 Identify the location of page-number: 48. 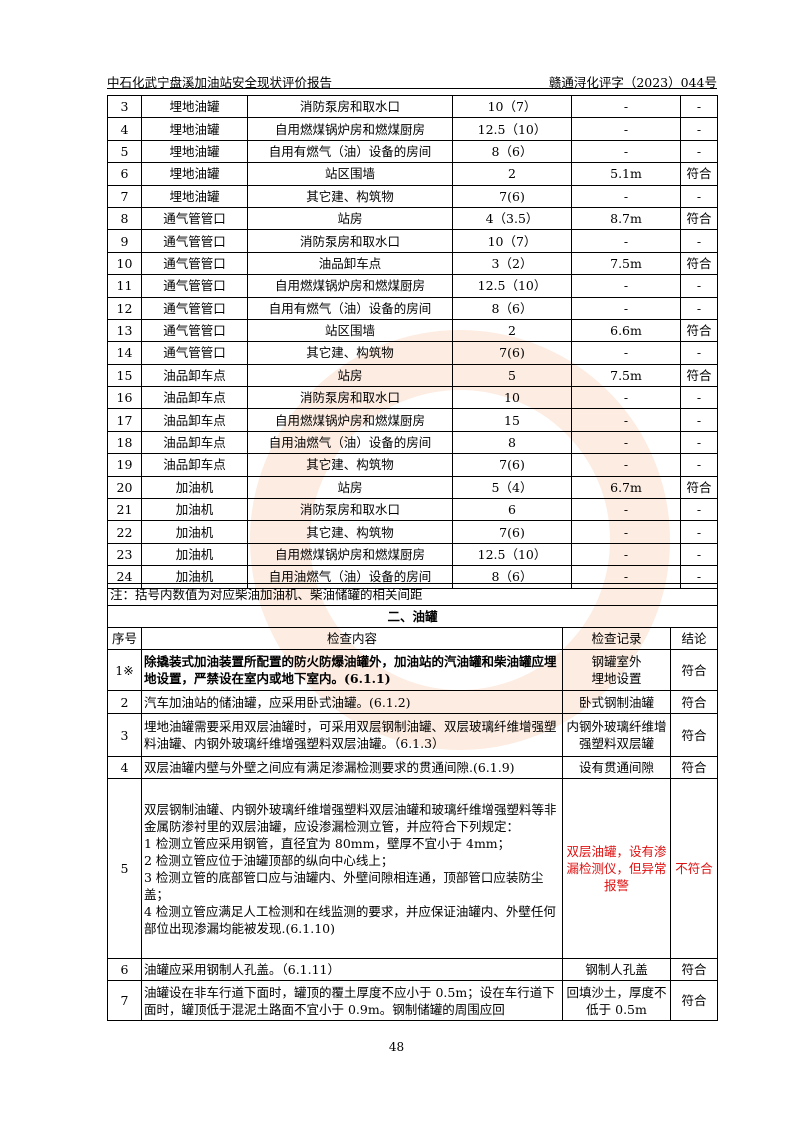
(396, 1047).